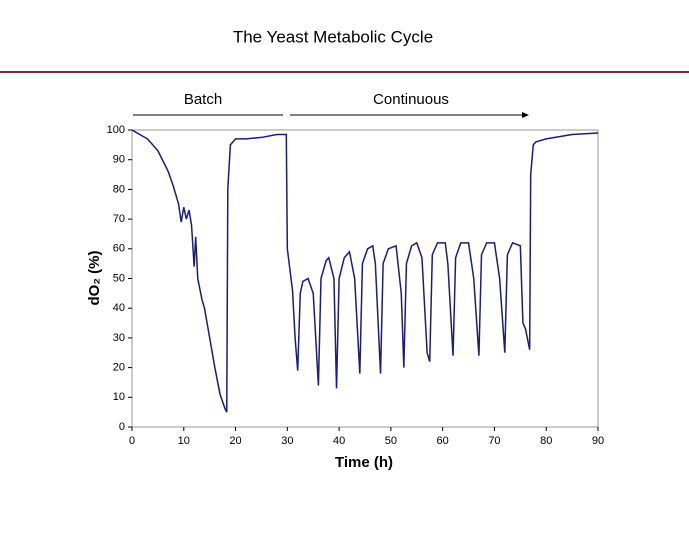 The width and height of the screenshot is (689, 534). Describe the element at coordinates (391, 441) in the screenshot. I see `x-tick-label: 50` at that location.